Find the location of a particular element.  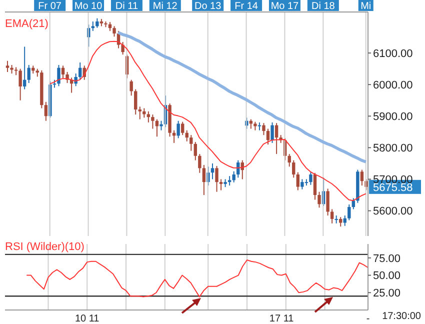

series-label: RSI (Wilder)(10) is located at coordinates (44, 247).